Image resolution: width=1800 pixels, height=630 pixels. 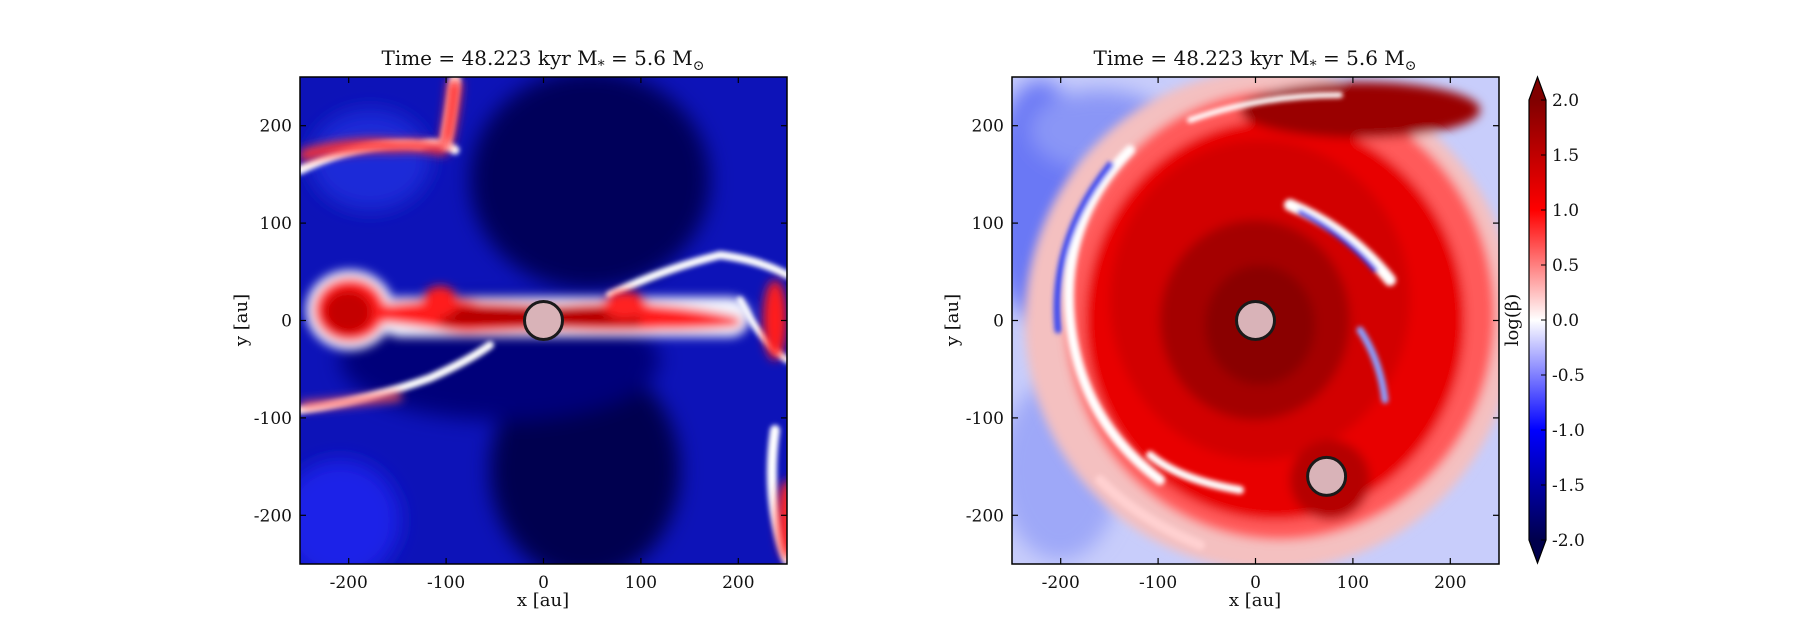 What do you see at coordinates (1254, 60) in the screenshot?
I see `chart-title-right: Time = 48.223 kyr M* = 5.6 M⊙` at bounding box center [1254, 60].